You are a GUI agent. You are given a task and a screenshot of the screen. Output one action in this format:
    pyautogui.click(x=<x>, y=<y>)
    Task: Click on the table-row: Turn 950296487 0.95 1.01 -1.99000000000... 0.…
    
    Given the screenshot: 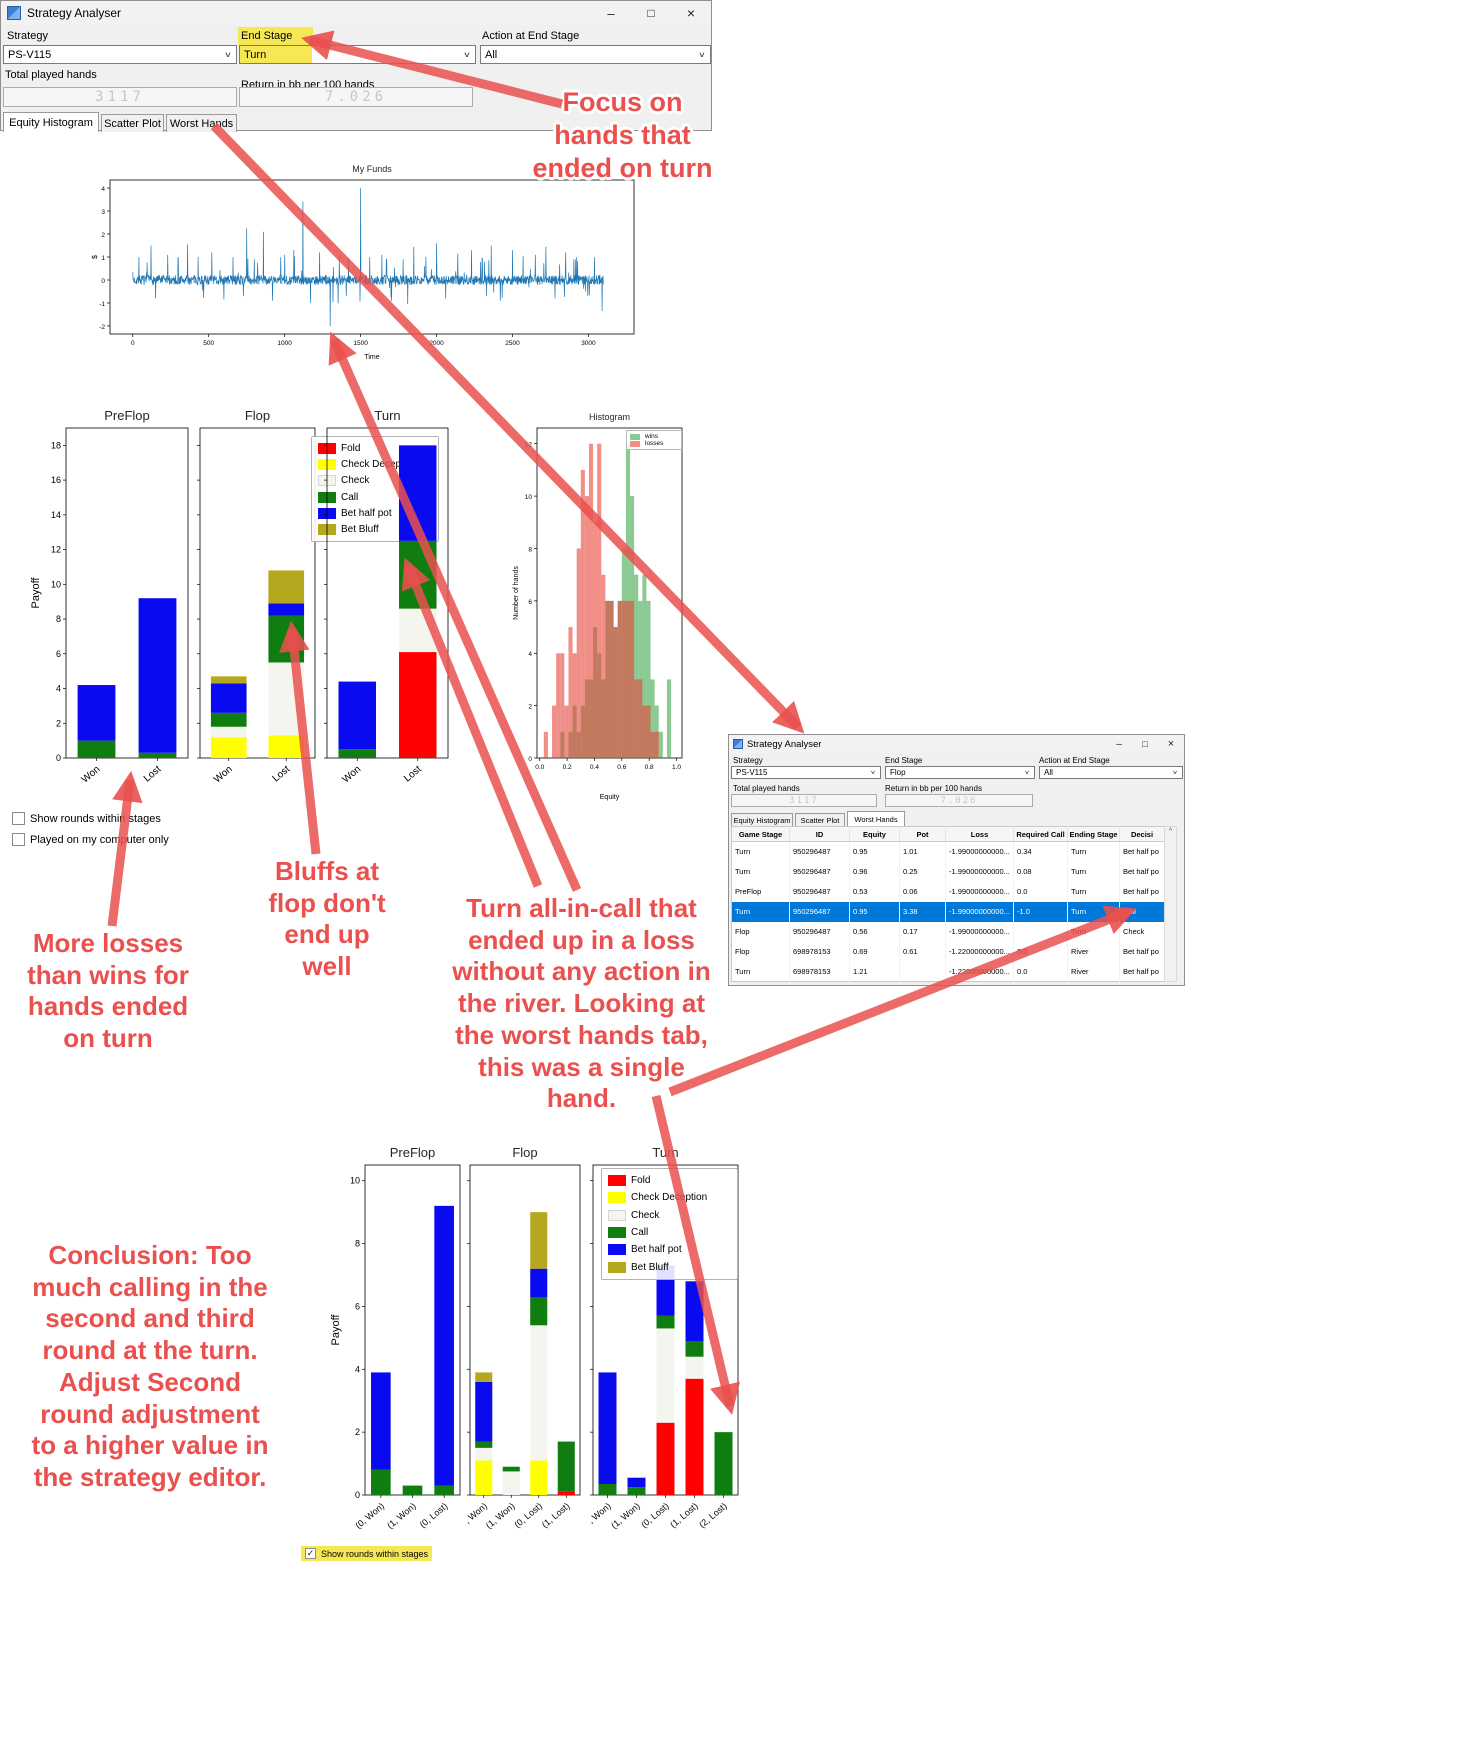 What is the action you would take?
    pyautogui.click(x=948, y=851)
    